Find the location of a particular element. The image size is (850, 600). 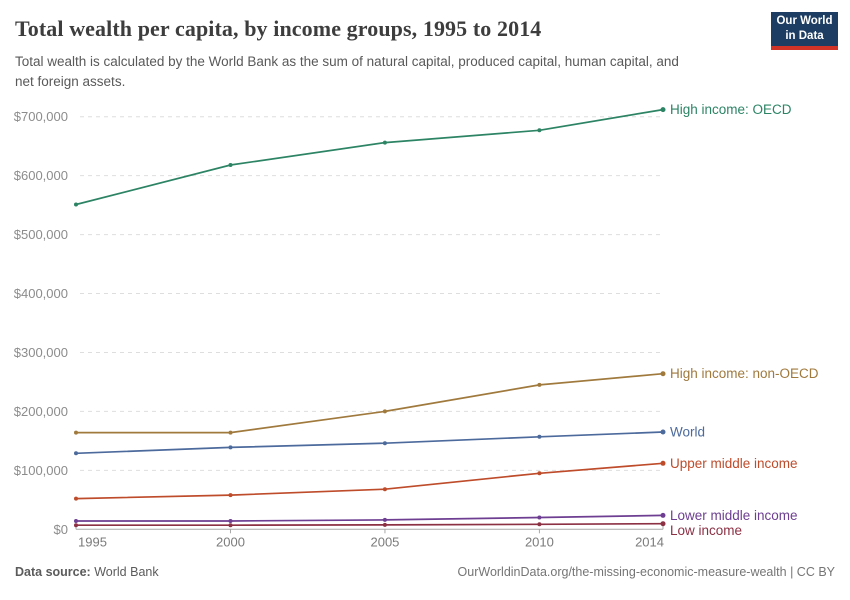

y-axis-tick-label: $300,000 is located at coordinates (41, 352).